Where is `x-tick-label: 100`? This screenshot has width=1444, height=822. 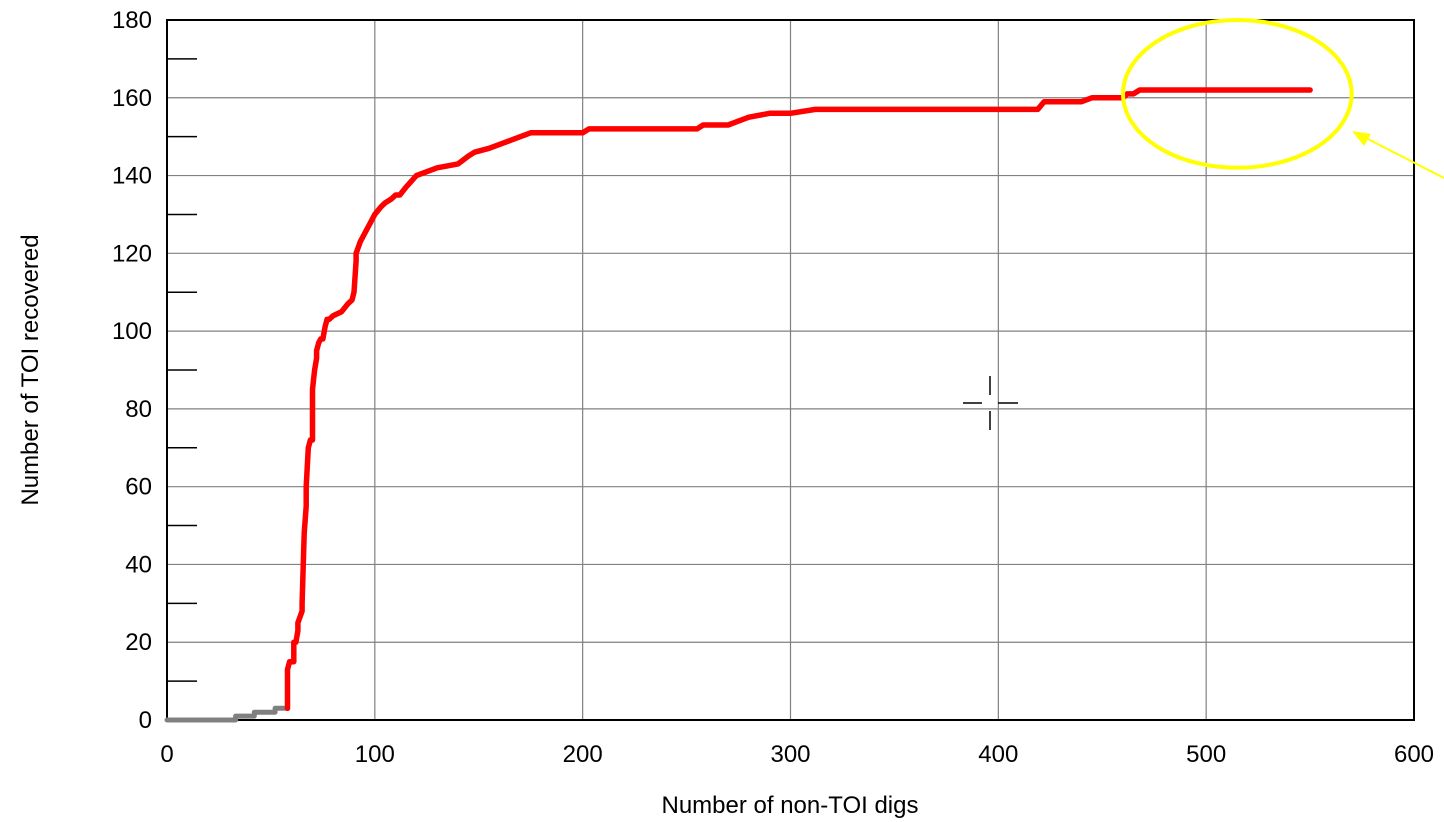 x-tick-label: 100 is located at coordinates (375, 754).